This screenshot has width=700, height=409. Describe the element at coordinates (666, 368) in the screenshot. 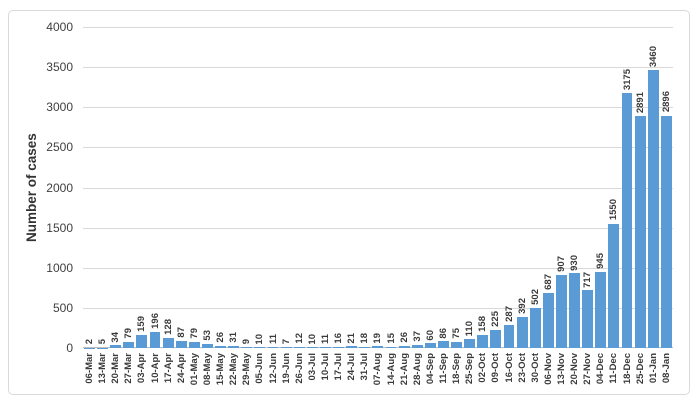

I see `x-tick-label: 08-Jan` at that location.